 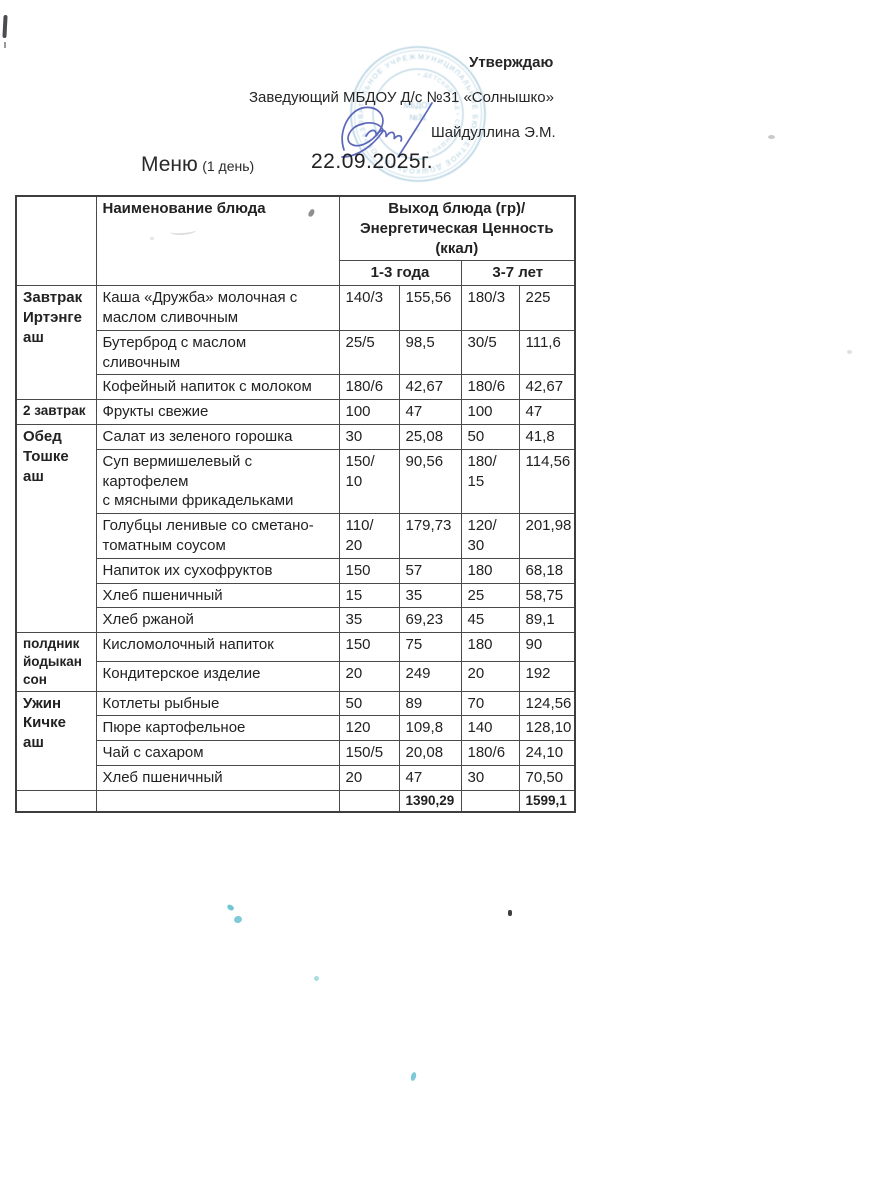 What do you see at coordinates (217, 777) in the screenshot?
I see `dish-name-cell: Хлеб пшеничный` at bounding box center [217, 777].